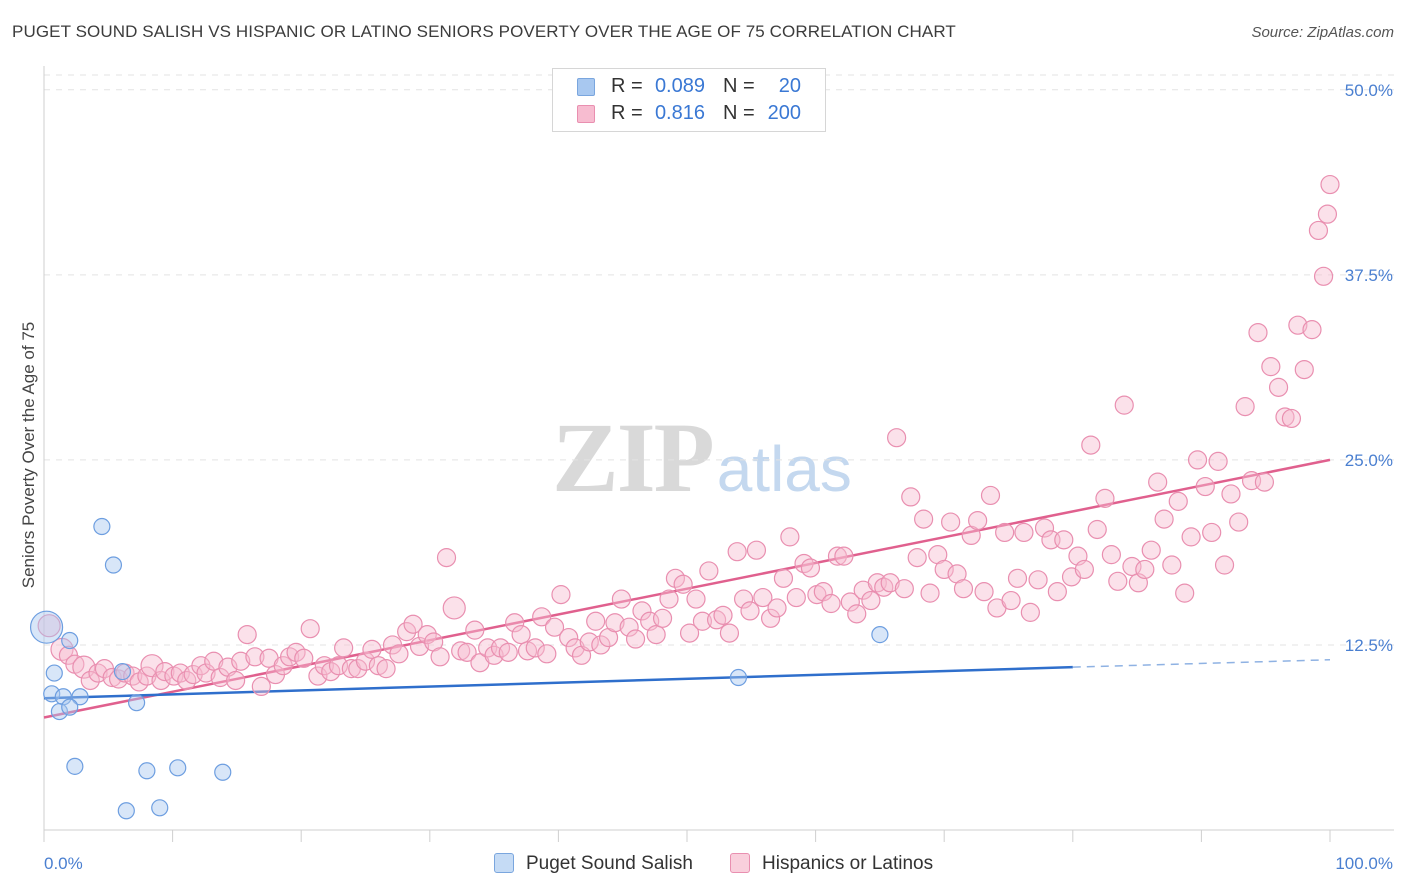  Describe the element at coordinates (1369, 275) in the screenshot. I see `y-tick-label: 37.5%` at that location.